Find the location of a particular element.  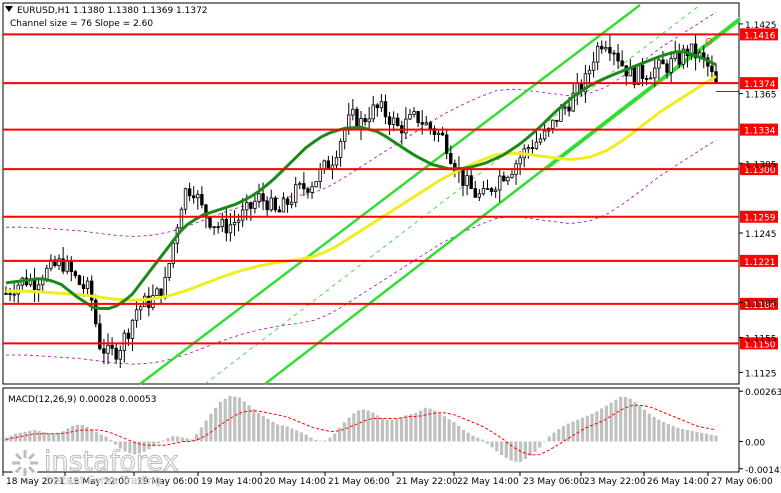

time-tick-label: 21 May 22:00 is located at coordinates (427, 482).